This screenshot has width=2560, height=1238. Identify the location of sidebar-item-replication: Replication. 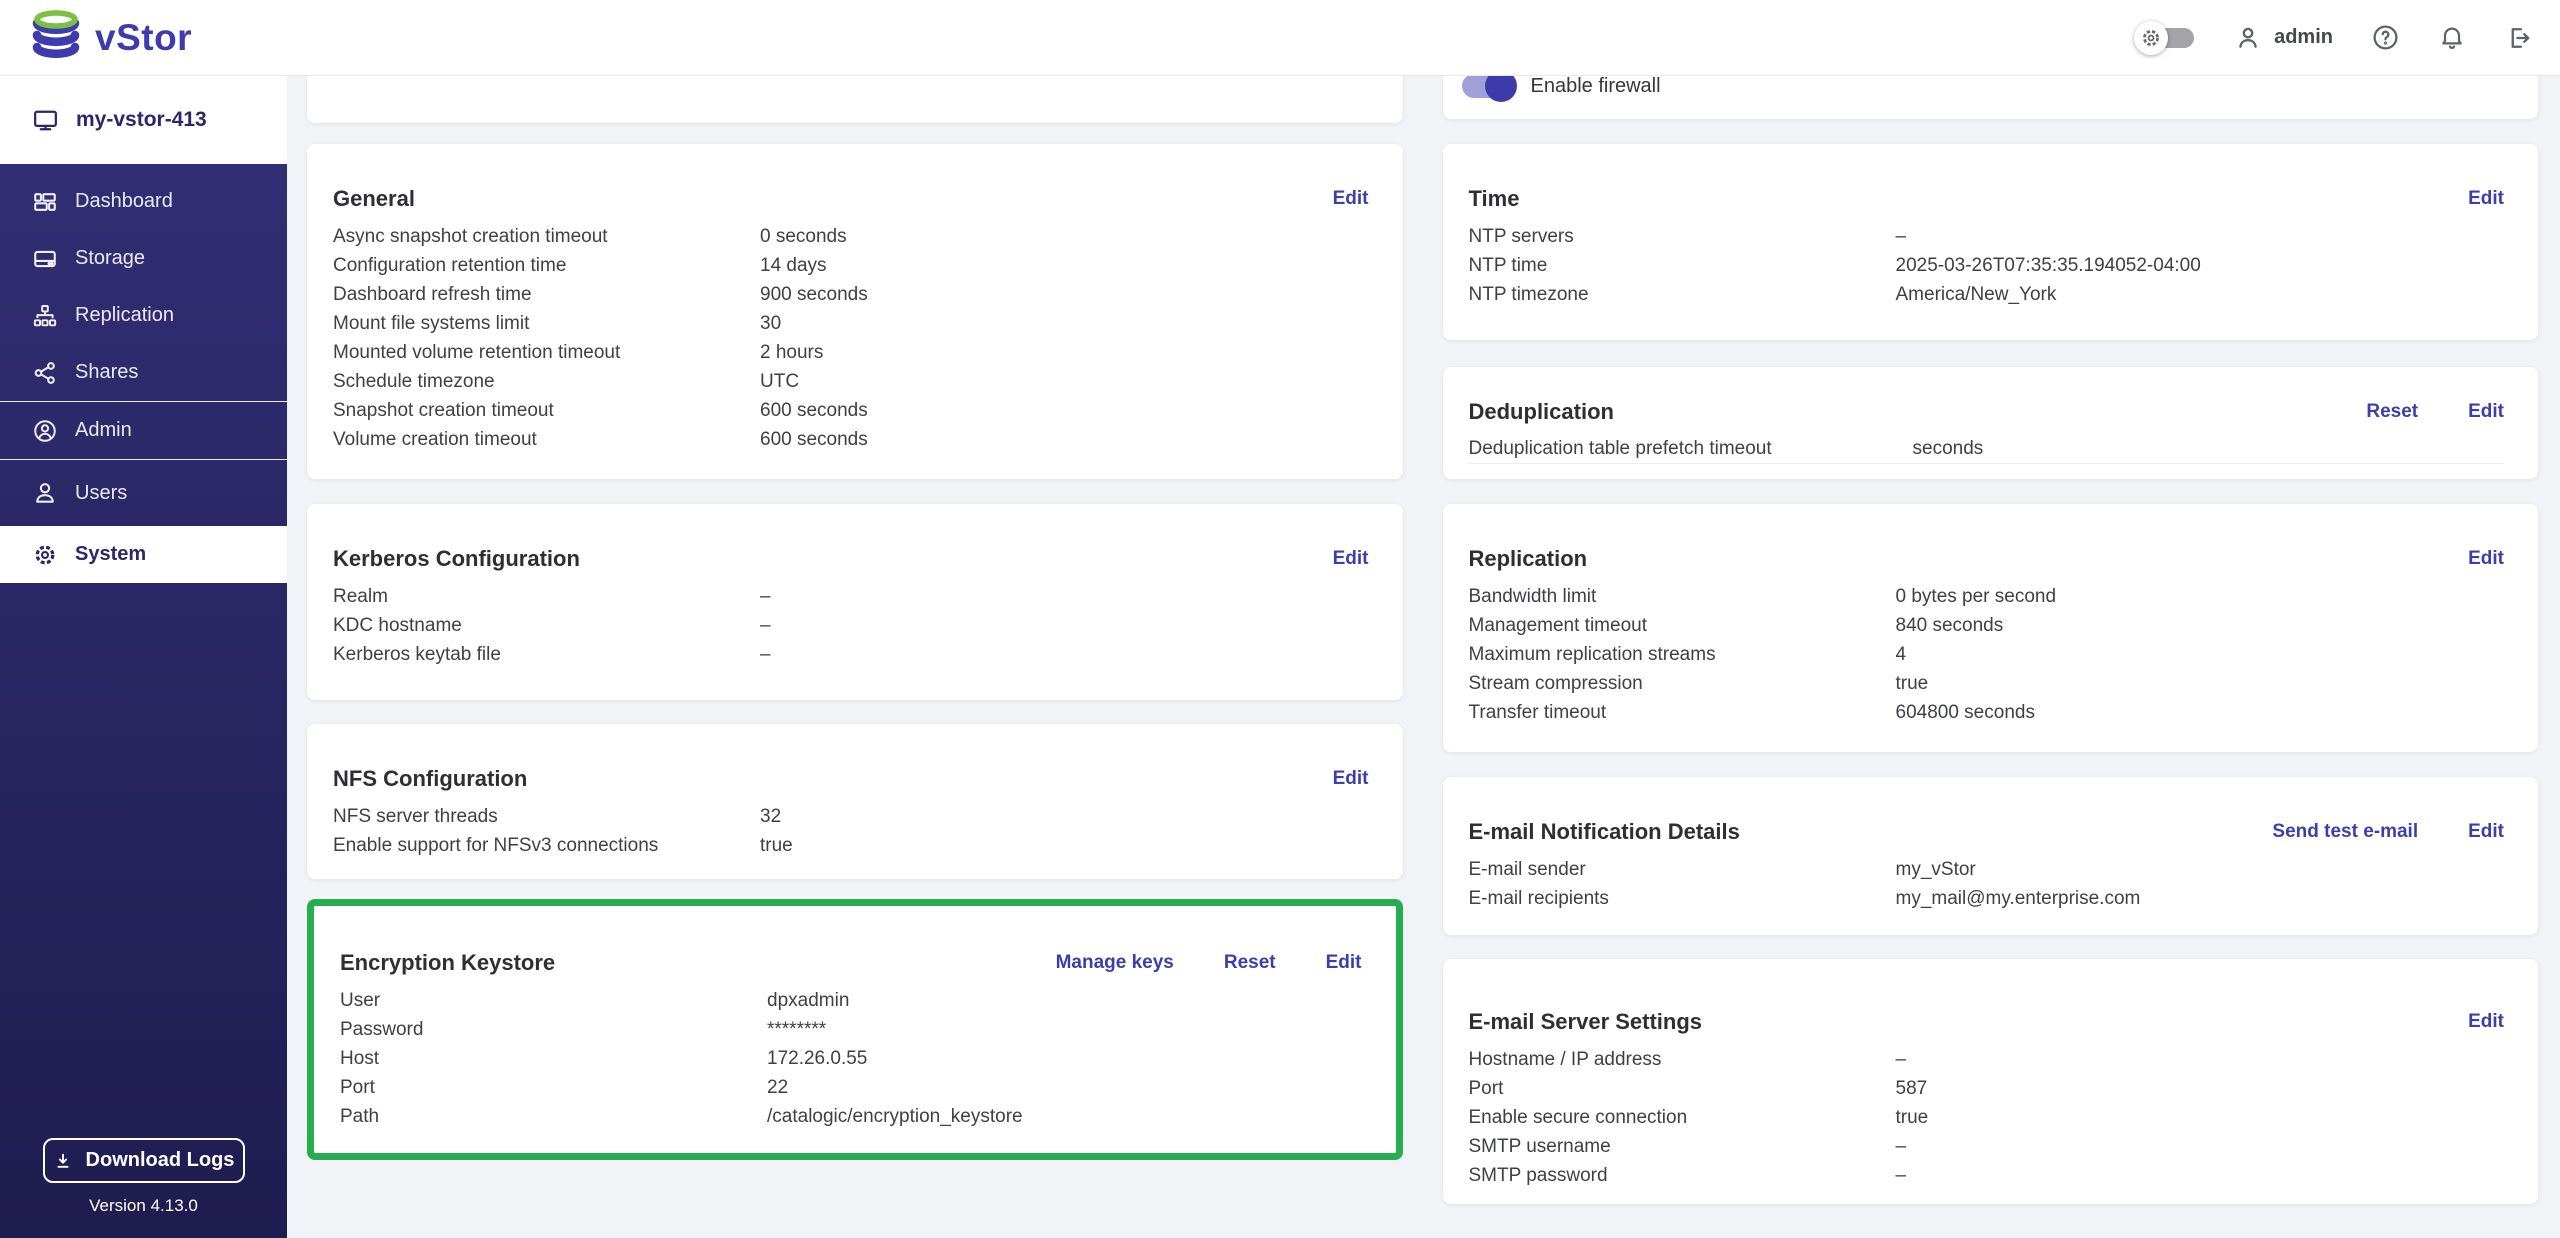
(143, 315).